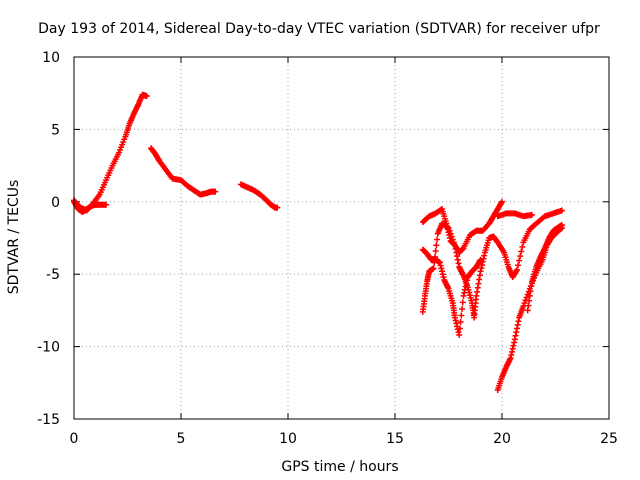 This screenshot has width=640, height=480. Describe the element at coordinates (53, 275) in the screenshot. I see `y-tick-label: -5` at that location.